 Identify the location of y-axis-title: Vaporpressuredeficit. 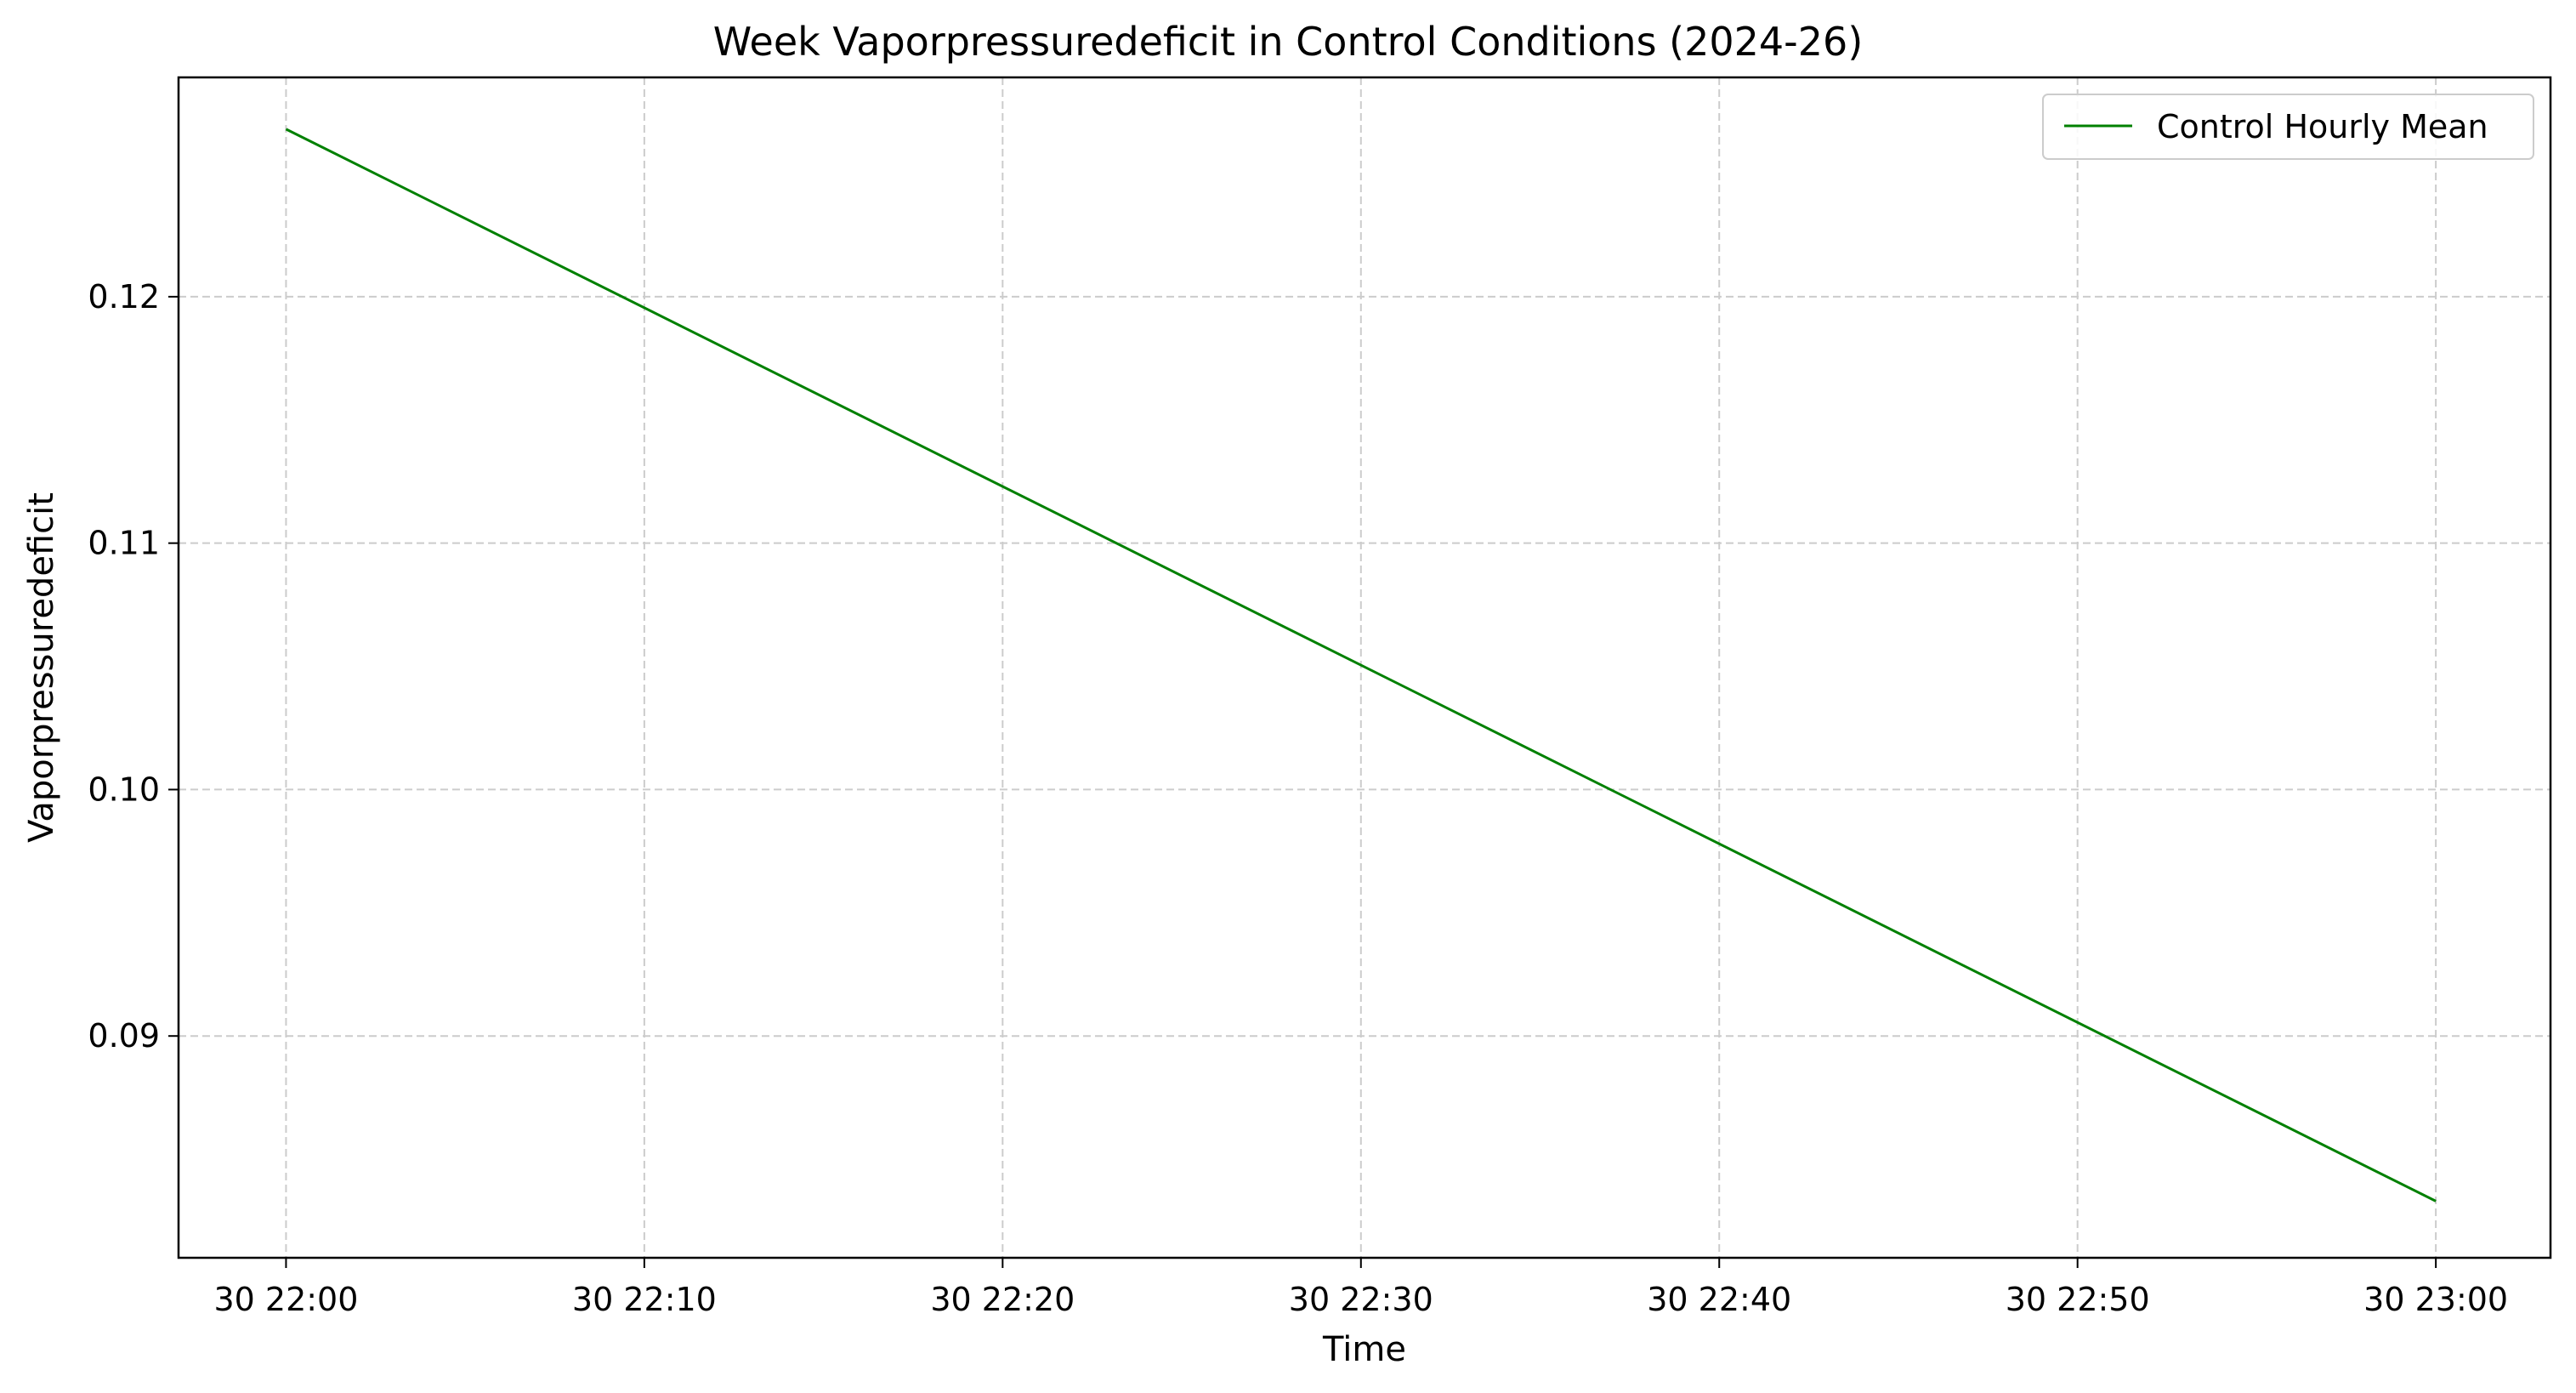
(42, 667).